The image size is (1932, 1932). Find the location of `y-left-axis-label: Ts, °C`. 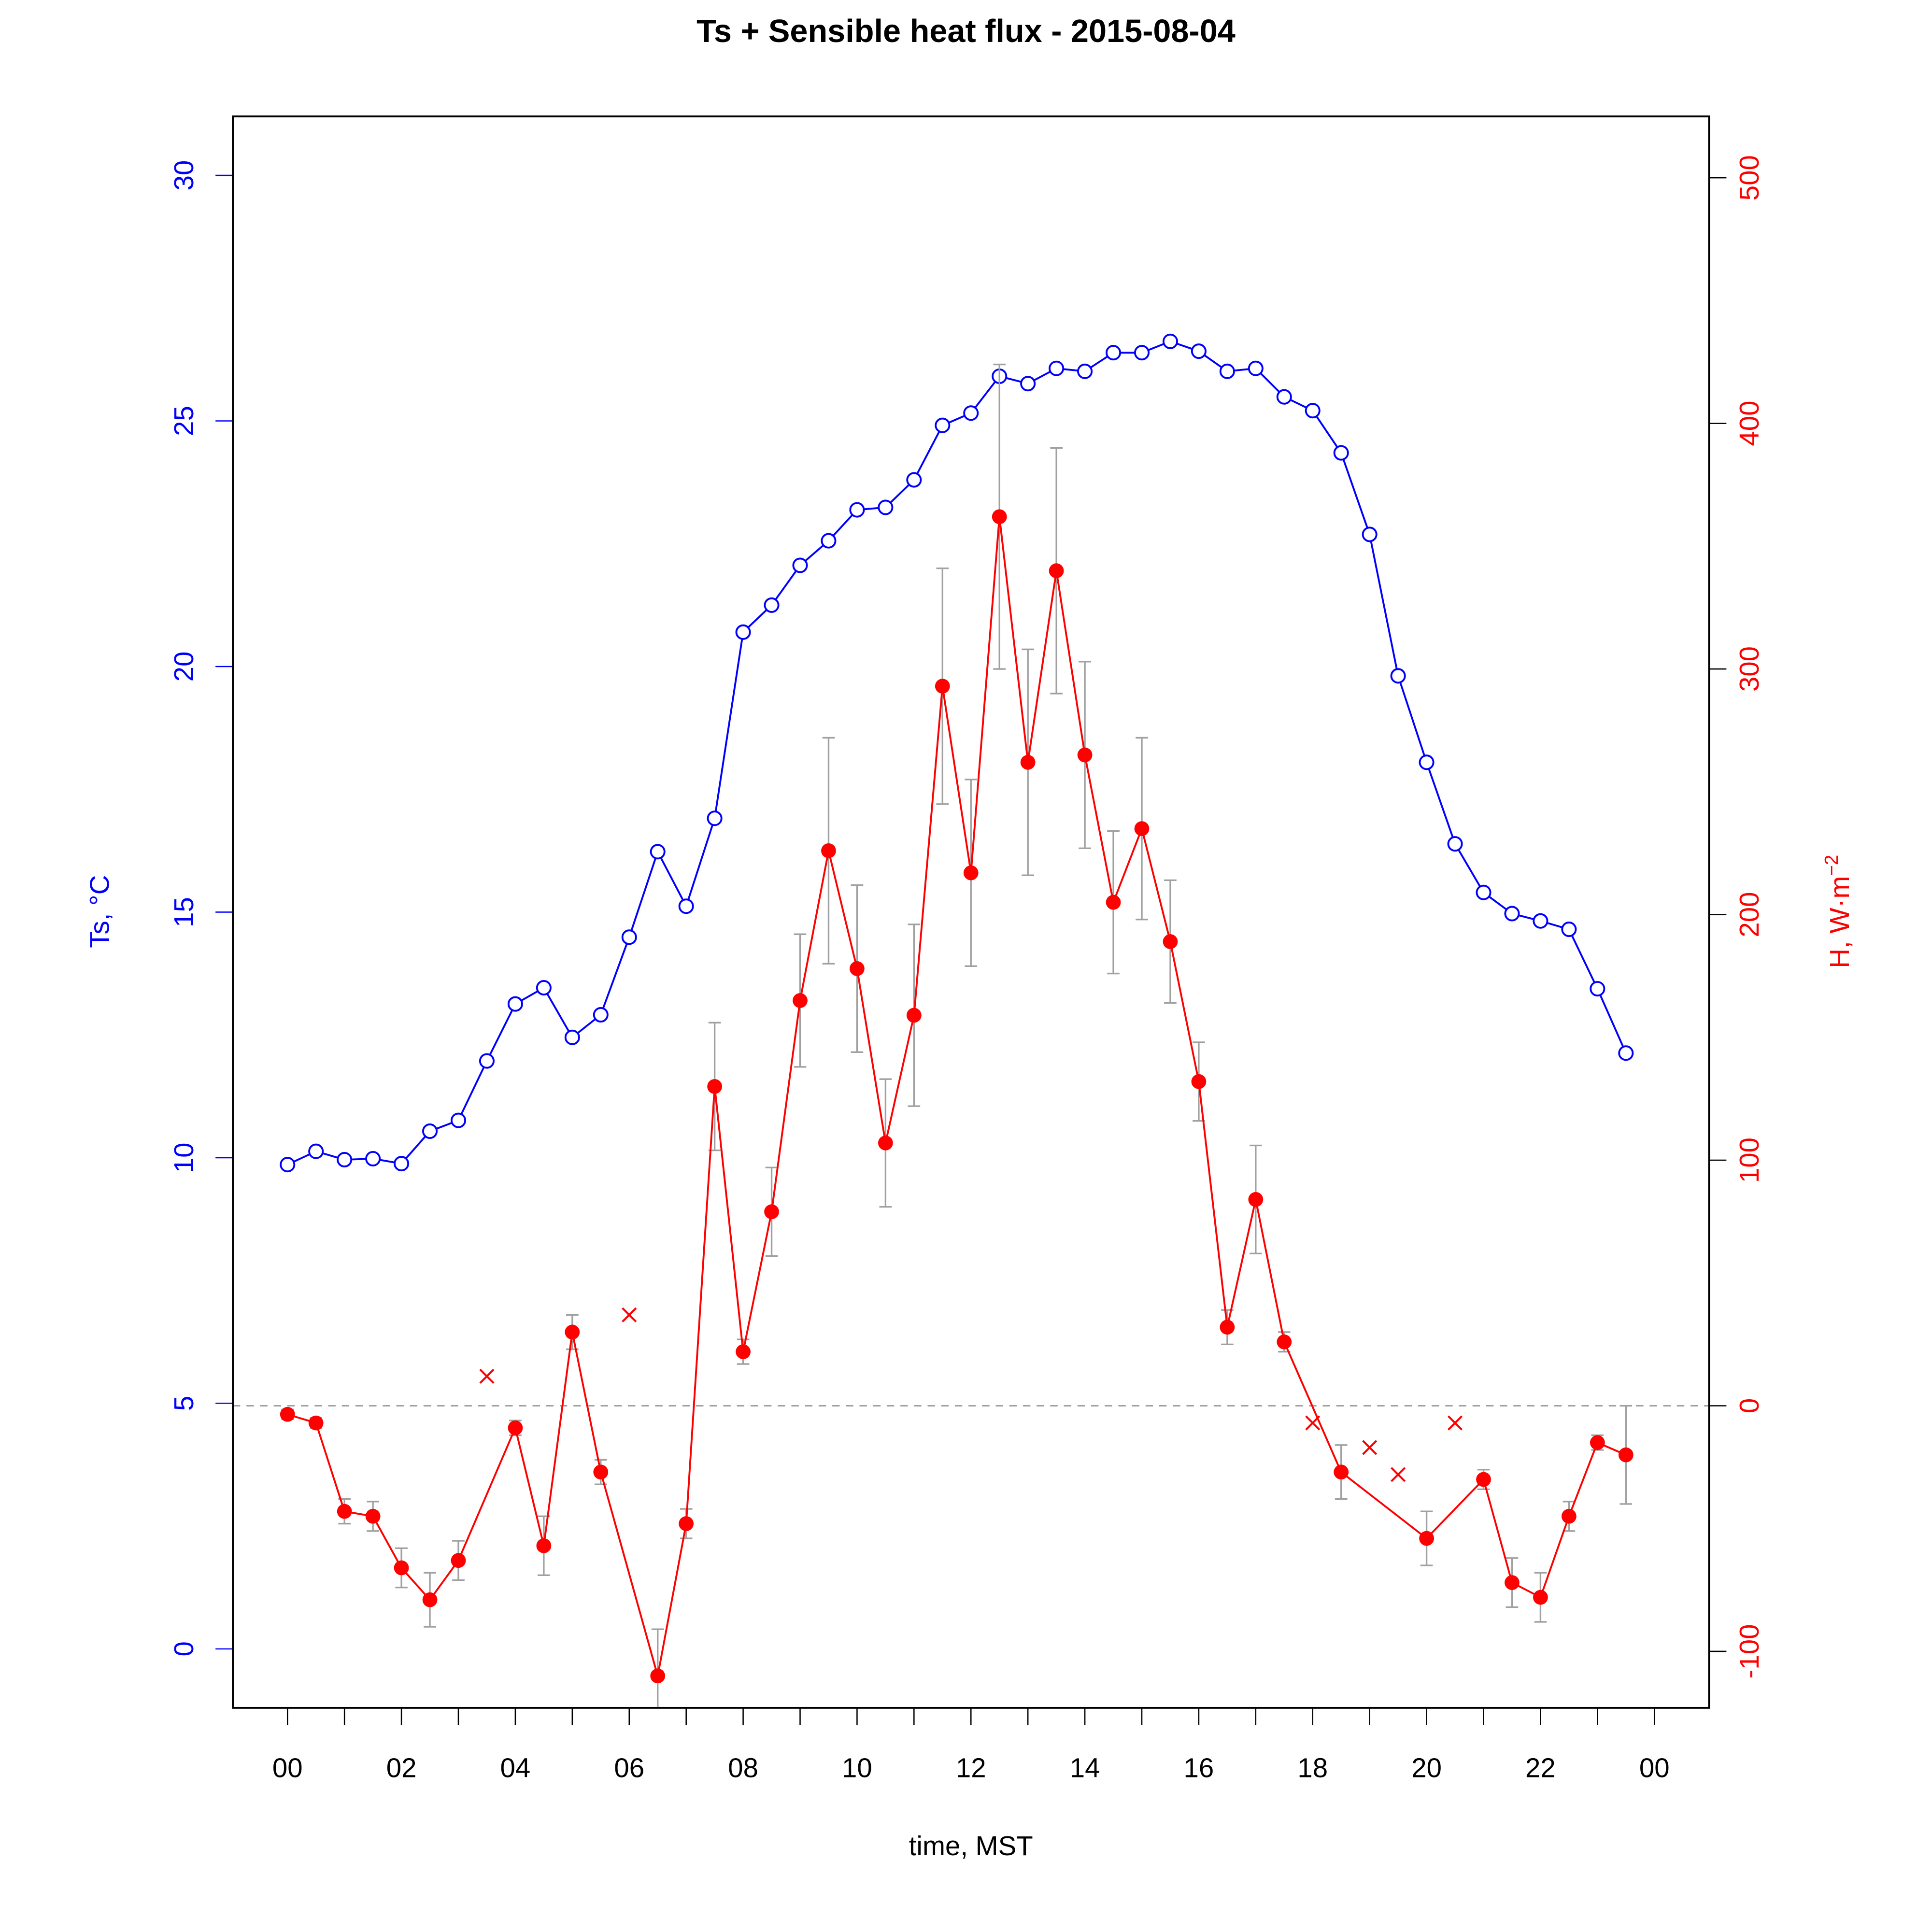

y-left-axis-label: Ts, °C is located at coordinates (100, 911).